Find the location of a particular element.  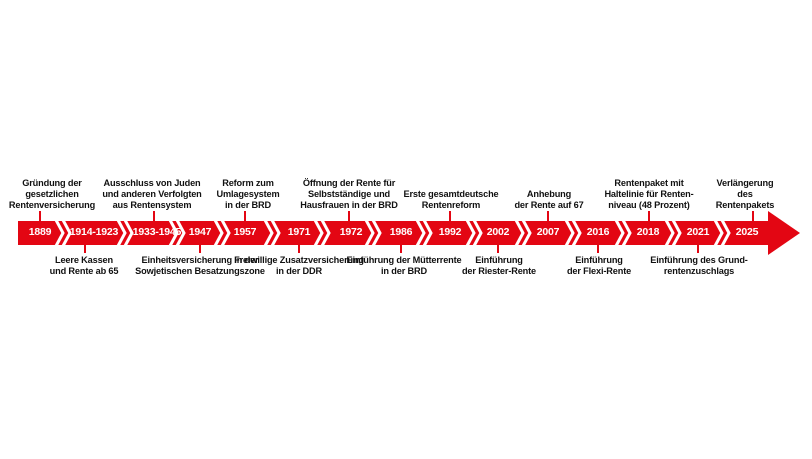

year-label-2018: 2018 is located at coordinates (648, 232).